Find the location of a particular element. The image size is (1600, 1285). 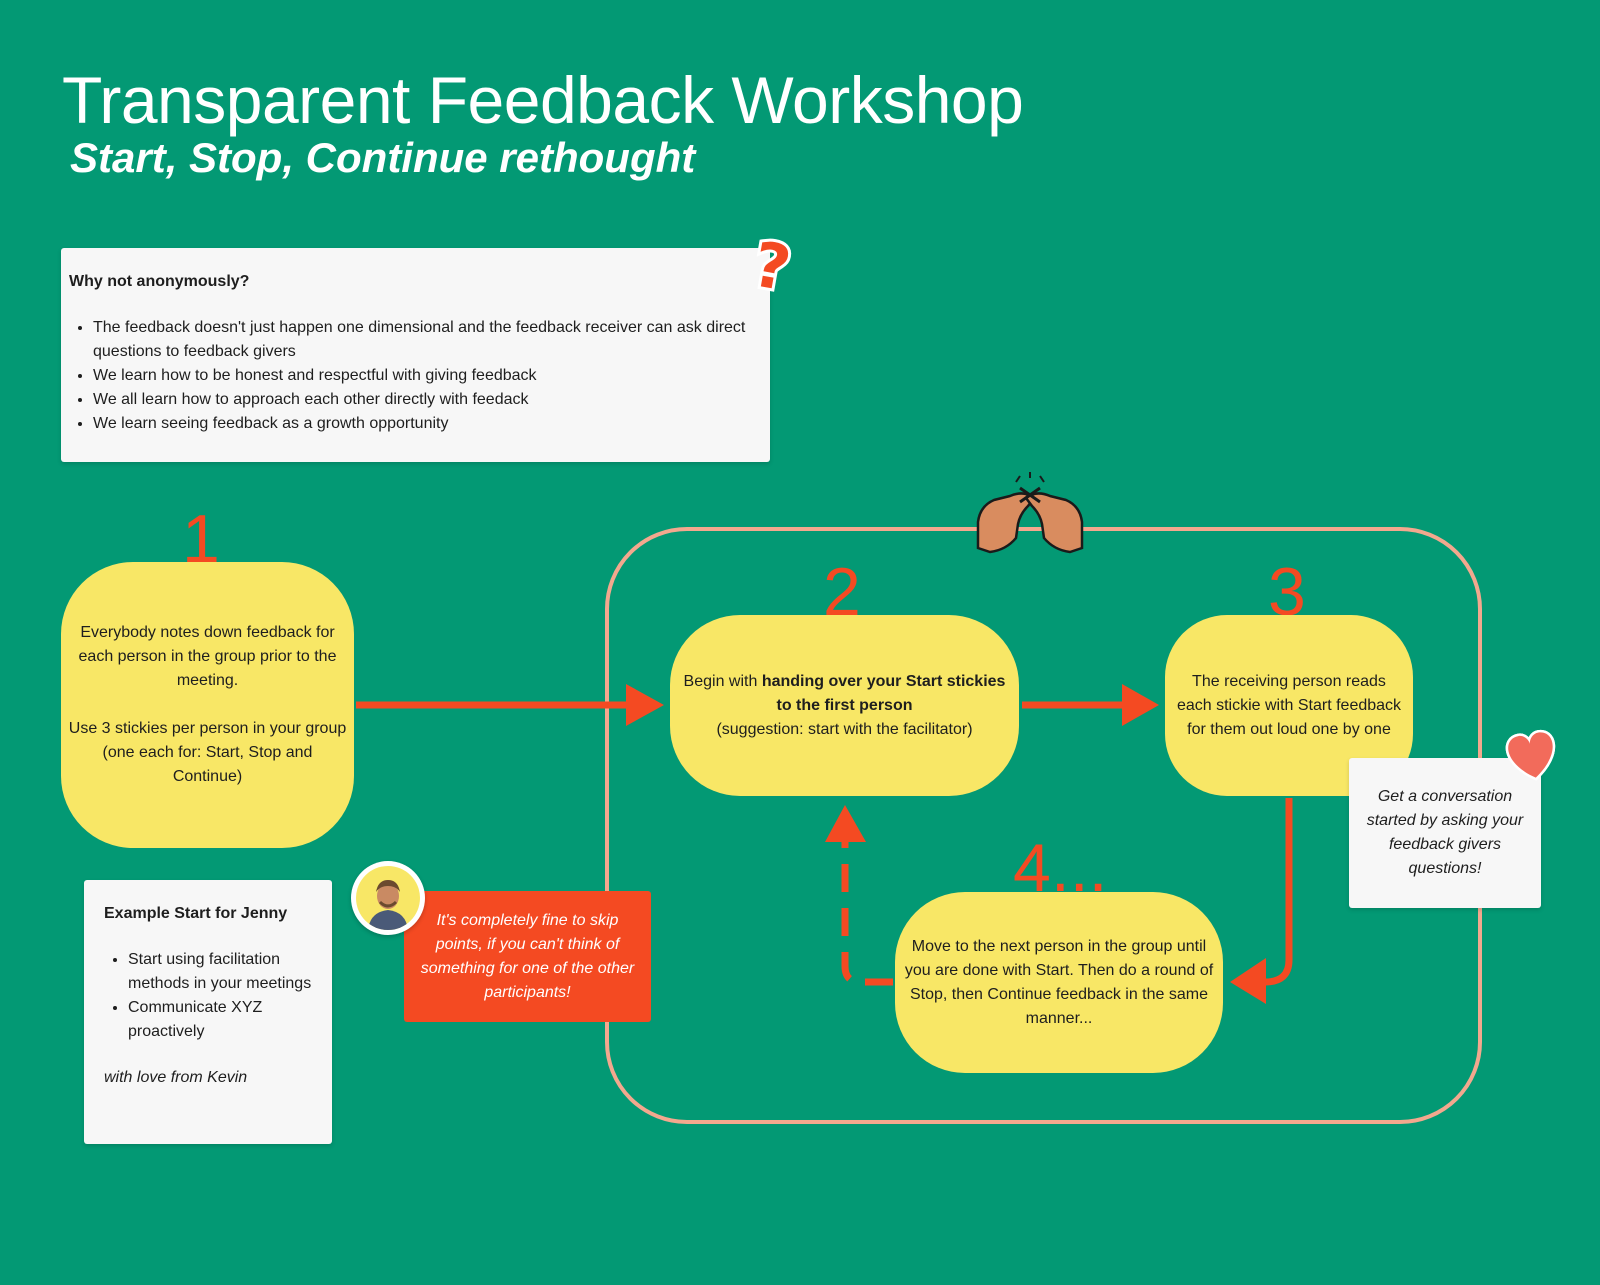

example-signature: with love from Kevin is located at coordinates (176, 1077).